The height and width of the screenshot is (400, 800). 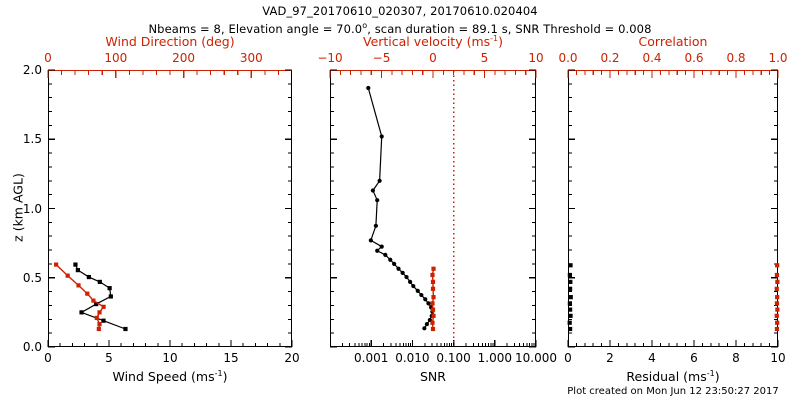 I want to click on series-line, so click(x=100, y=297).